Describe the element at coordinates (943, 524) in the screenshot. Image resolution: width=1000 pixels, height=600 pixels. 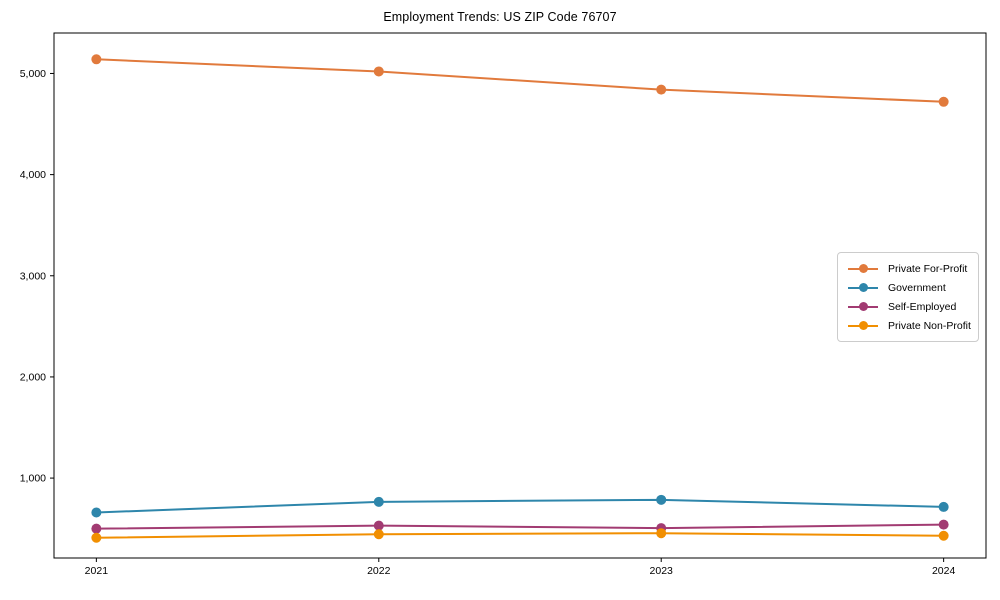
I see `data-point-self-employed-2024` at that location.